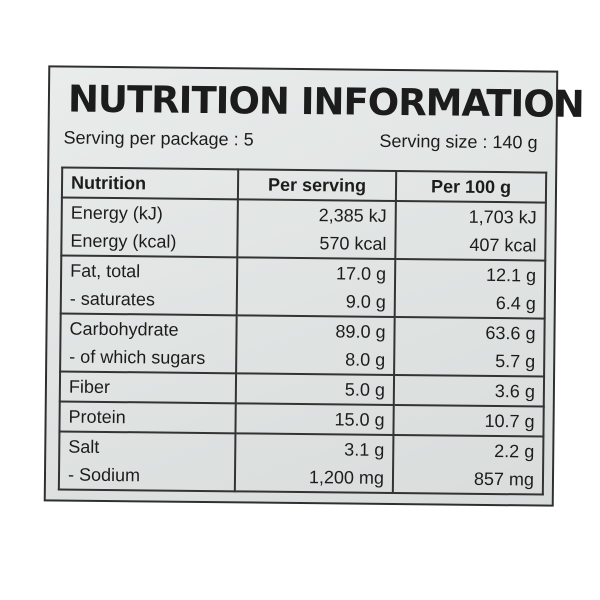  Describe the element at coordinates (346, 477) in the screenshot. I see `per-serving-value: 1,200 mg` at that location.